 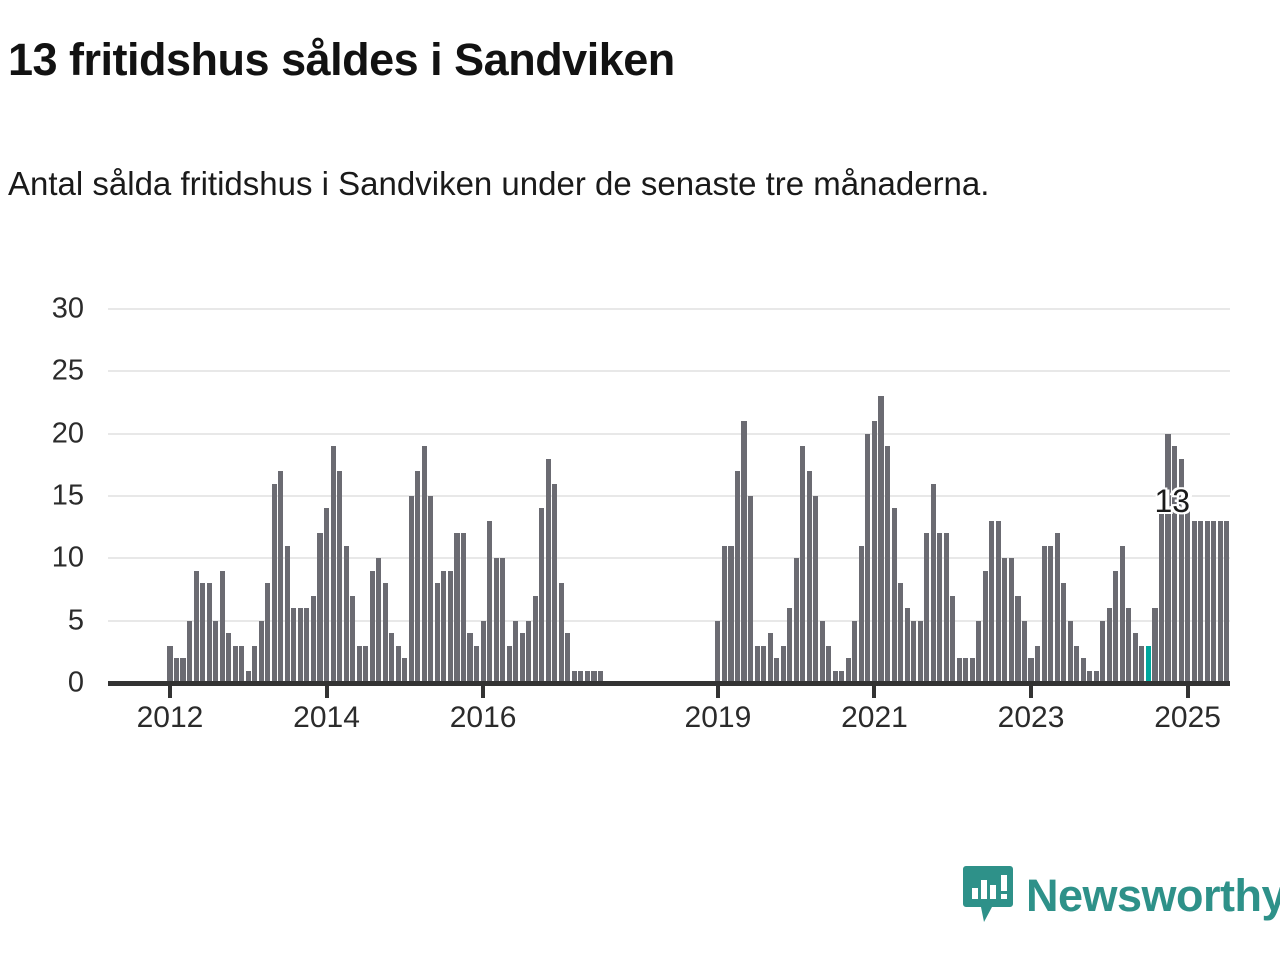 What do you see at coordinates (75, 682) in the screenshot?
I see `y-axis-tick-label: 0` at bounding box center [75, 682].